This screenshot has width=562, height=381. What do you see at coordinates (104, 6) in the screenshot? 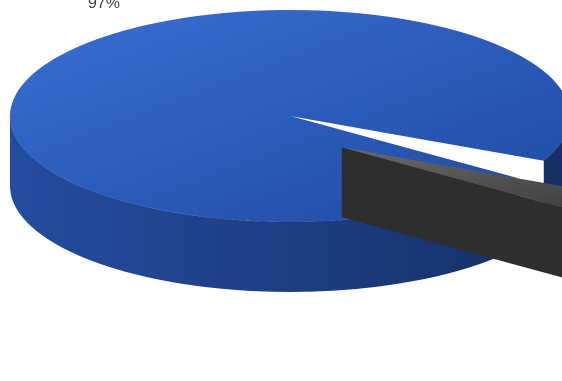
I see `slice-label-main: 97%` at bounding box center [104, 6].